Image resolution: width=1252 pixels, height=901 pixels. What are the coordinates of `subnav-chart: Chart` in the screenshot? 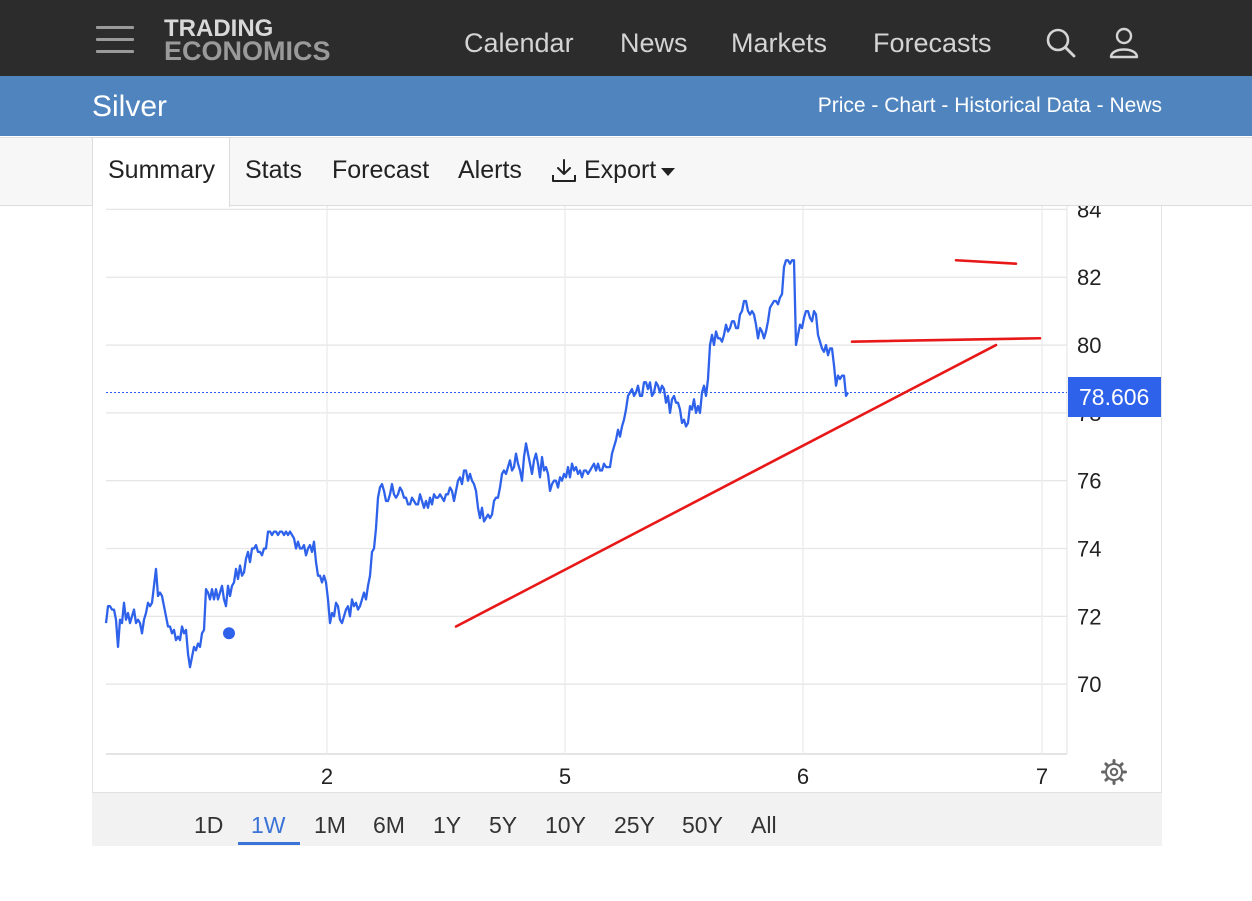 It's located at (910, 105).